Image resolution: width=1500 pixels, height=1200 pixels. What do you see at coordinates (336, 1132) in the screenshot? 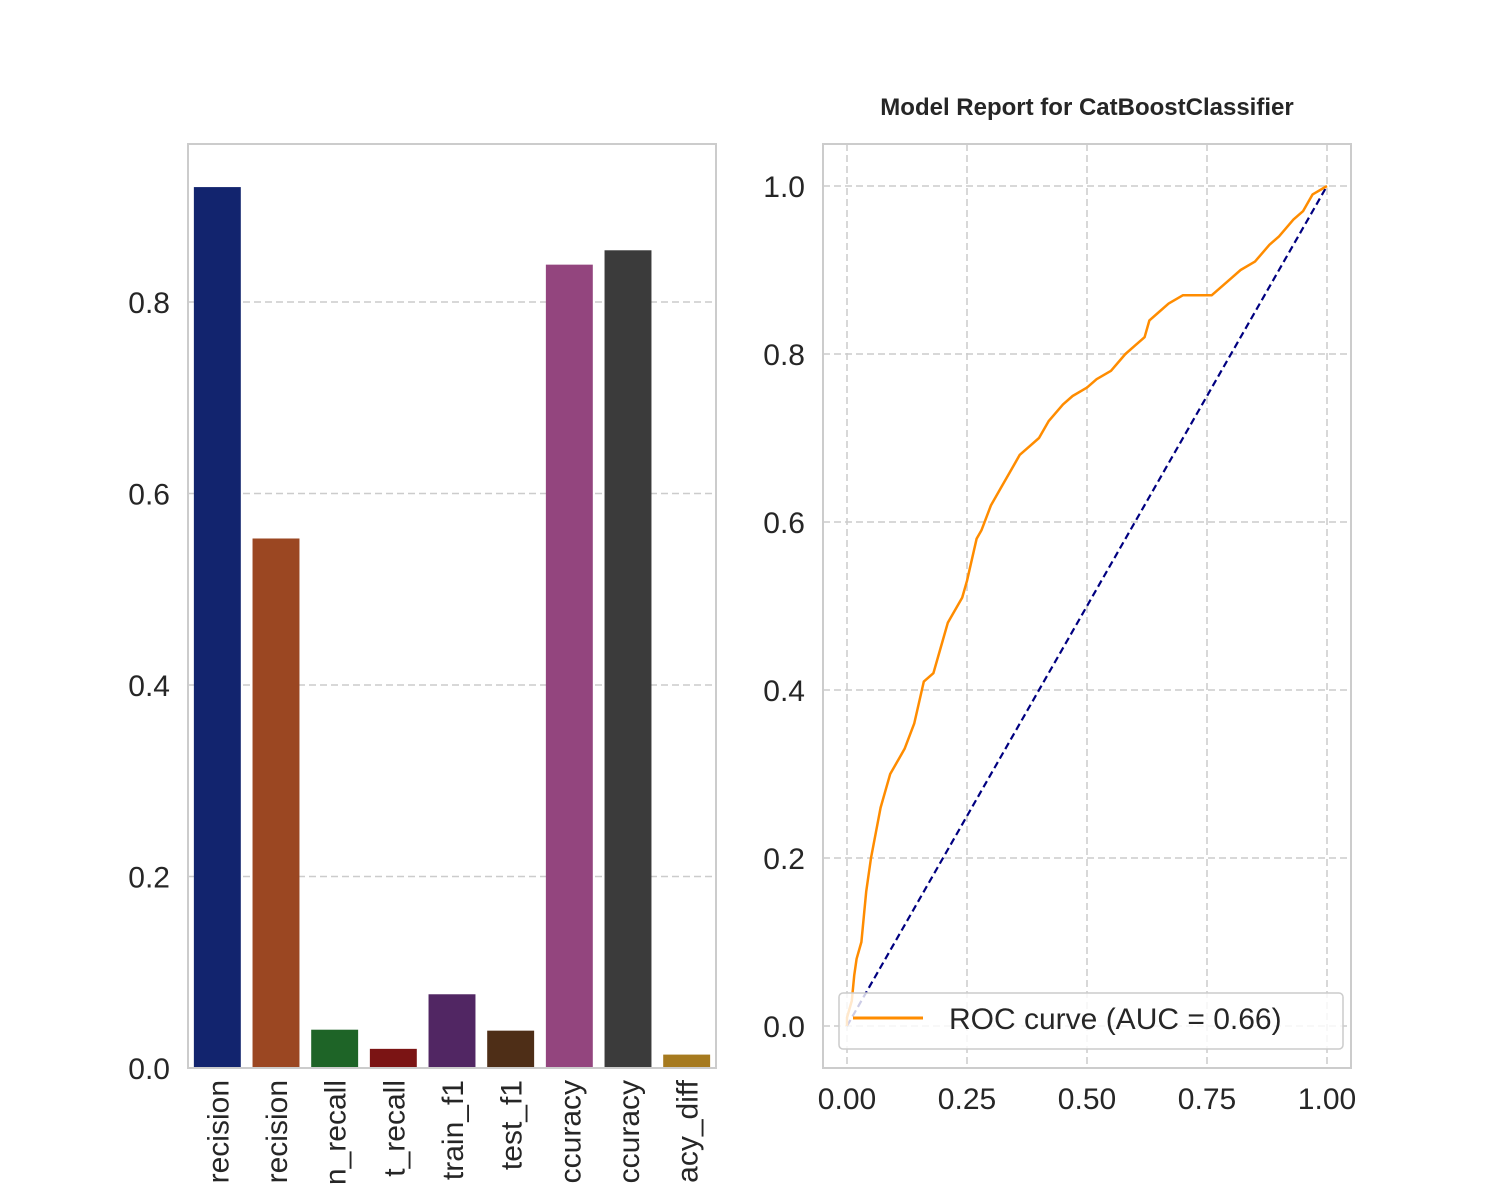
I see `bar-x-tick-label: n_recall` at bounding box center [336, 1132].